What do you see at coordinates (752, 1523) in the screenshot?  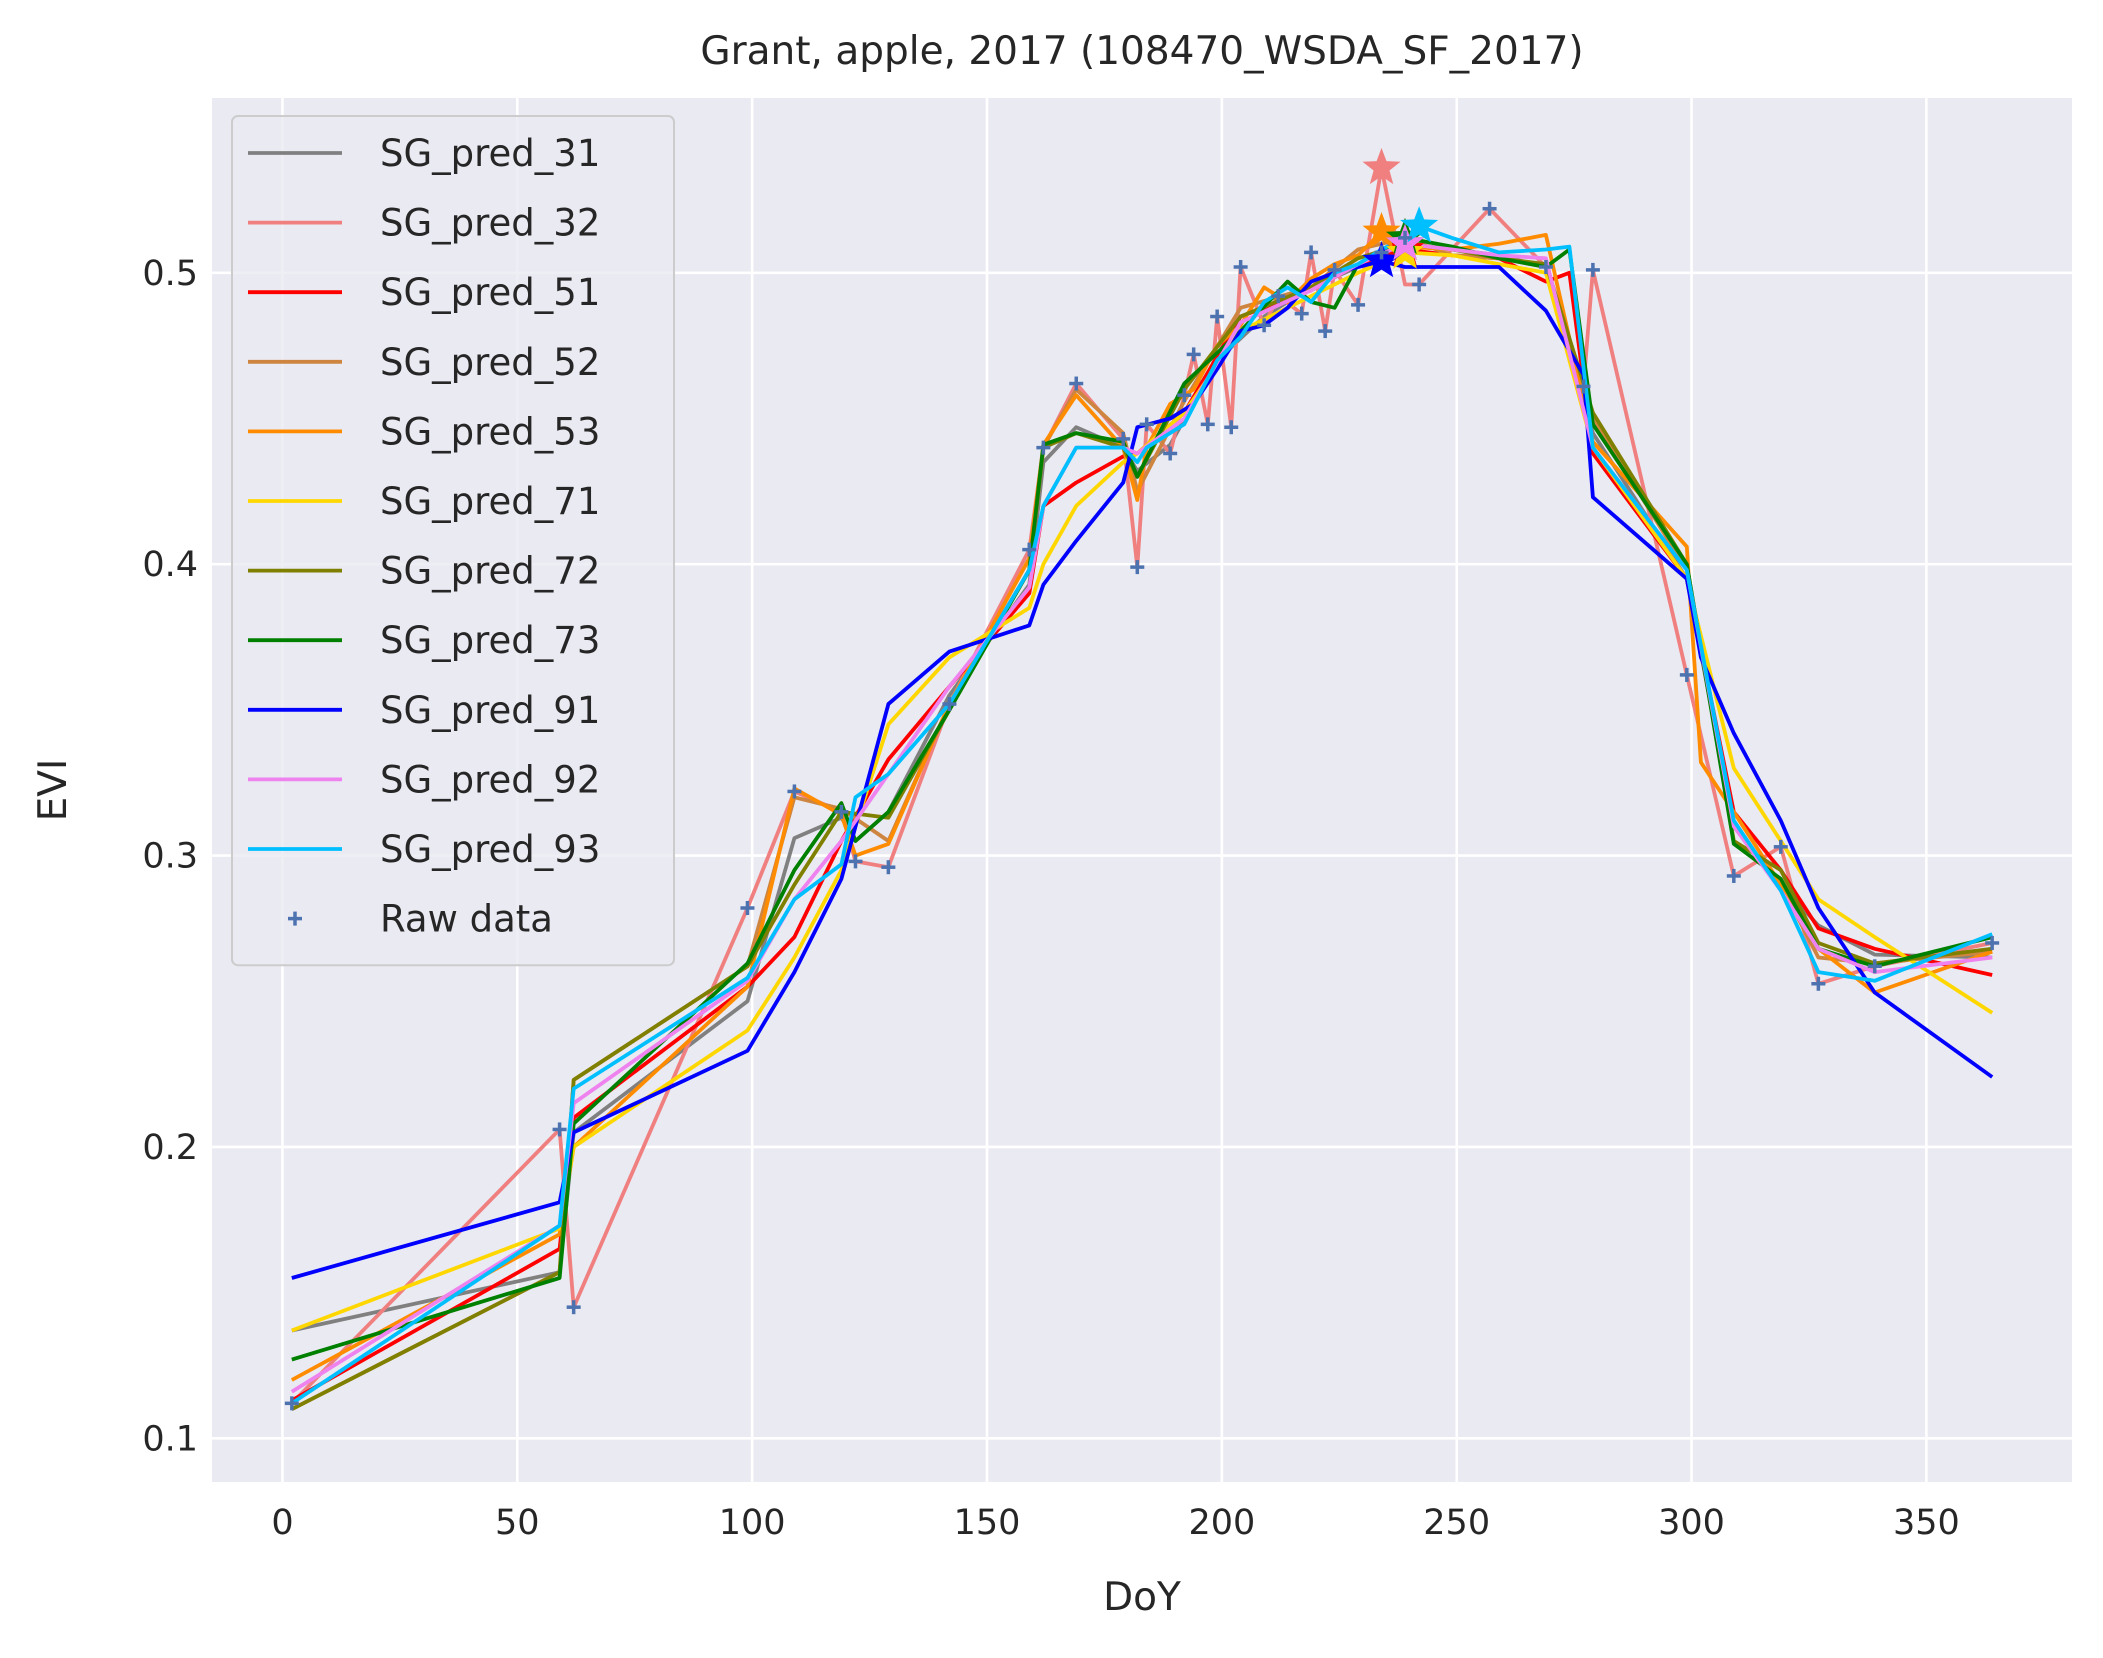 I see `x-tick-label: 100` at bounding box center [752, 1523].